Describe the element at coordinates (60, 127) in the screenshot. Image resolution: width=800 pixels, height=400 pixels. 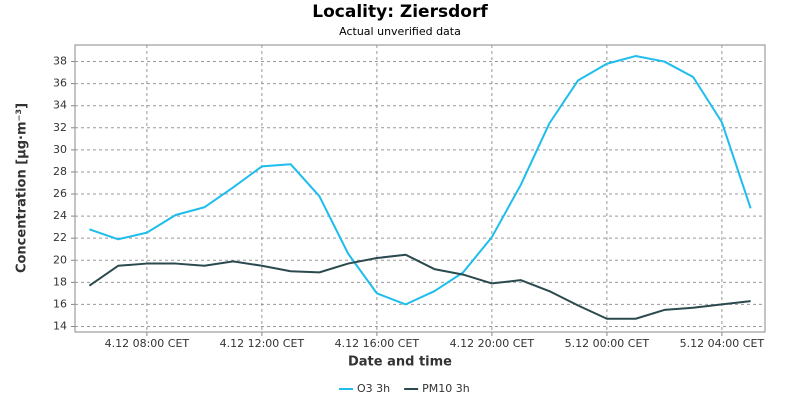
I see `y-tick-label: 32` at that location.